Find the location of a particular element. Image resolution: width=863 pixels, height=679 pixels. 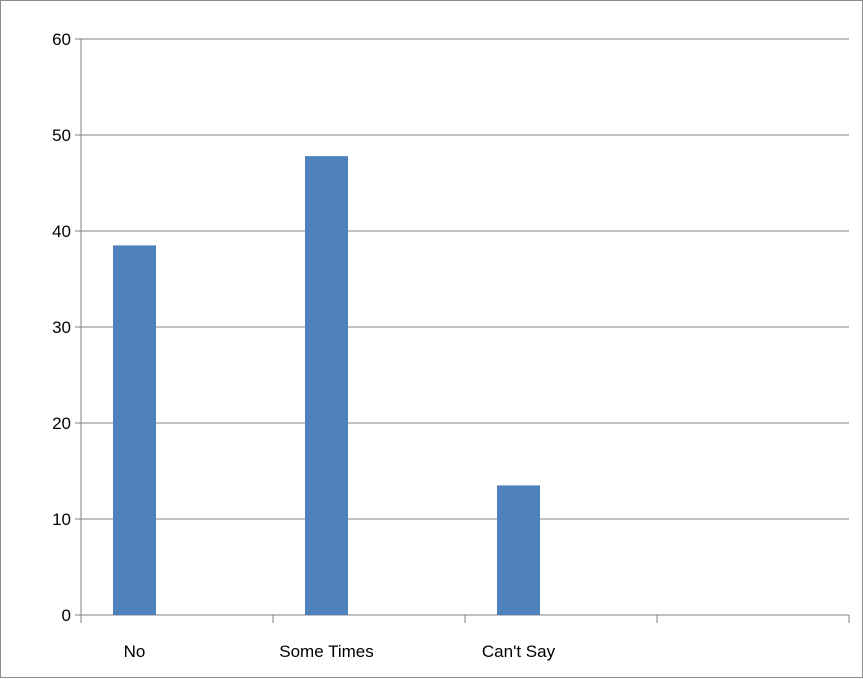

y-tick-label: 60 is located at coordinates (61, 39).